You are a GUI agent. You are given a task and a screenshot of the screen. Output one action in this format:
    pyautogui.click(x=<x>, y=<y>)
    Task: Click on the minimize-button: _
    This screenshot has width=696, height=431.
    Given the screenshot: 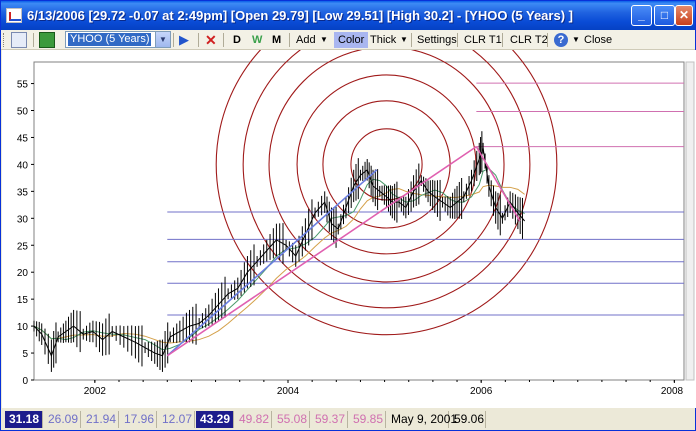 What is the action you would take?
    pyautogui.click(x=641, y=15)
    